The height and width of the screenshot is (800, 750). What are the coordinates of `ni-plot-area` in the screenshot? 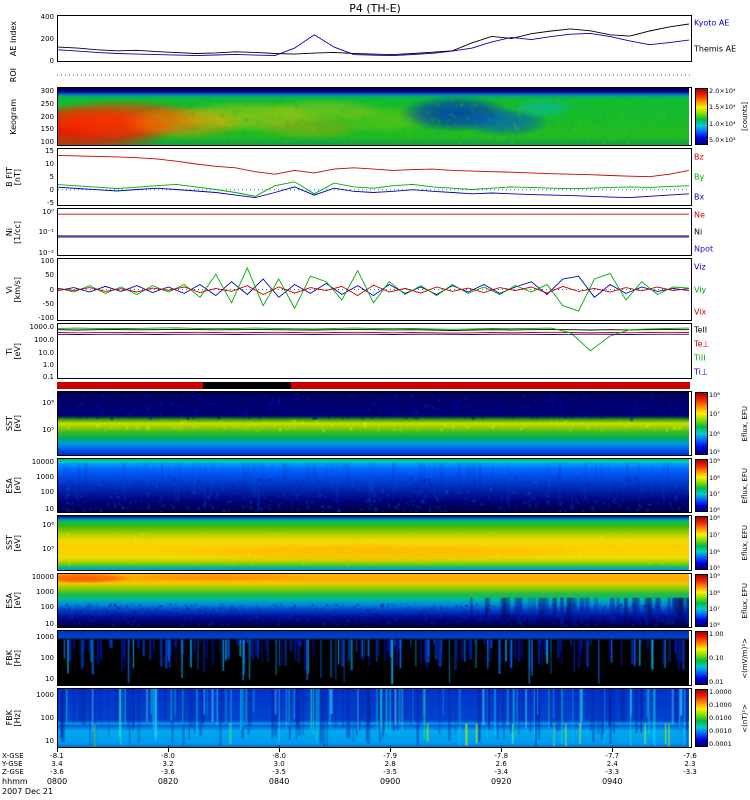 It's located at (374, 232).